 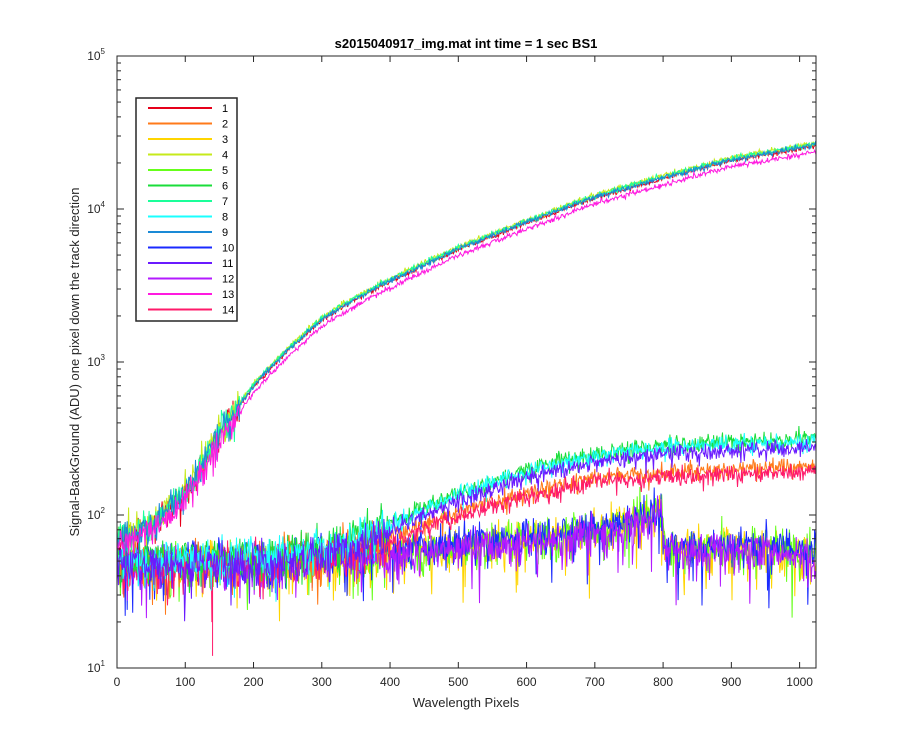 I want to click on legend-label: 2, so click(x=225, y=125).